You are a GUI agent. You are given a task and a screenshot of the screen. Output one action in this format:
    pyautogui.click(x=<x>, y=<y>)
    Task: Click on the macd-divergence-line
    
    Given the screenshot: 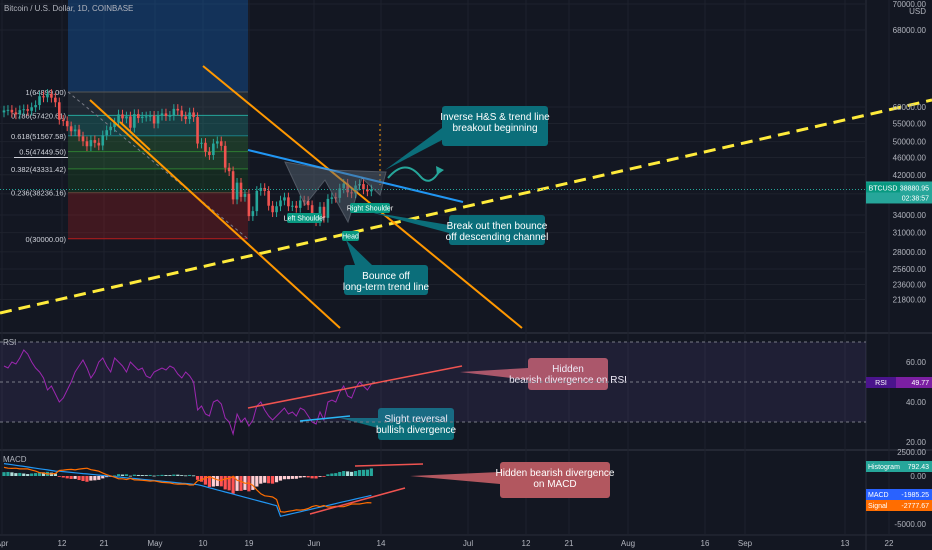 What is the action you would take?
    pyautogui.click(x=357, y=501)
    